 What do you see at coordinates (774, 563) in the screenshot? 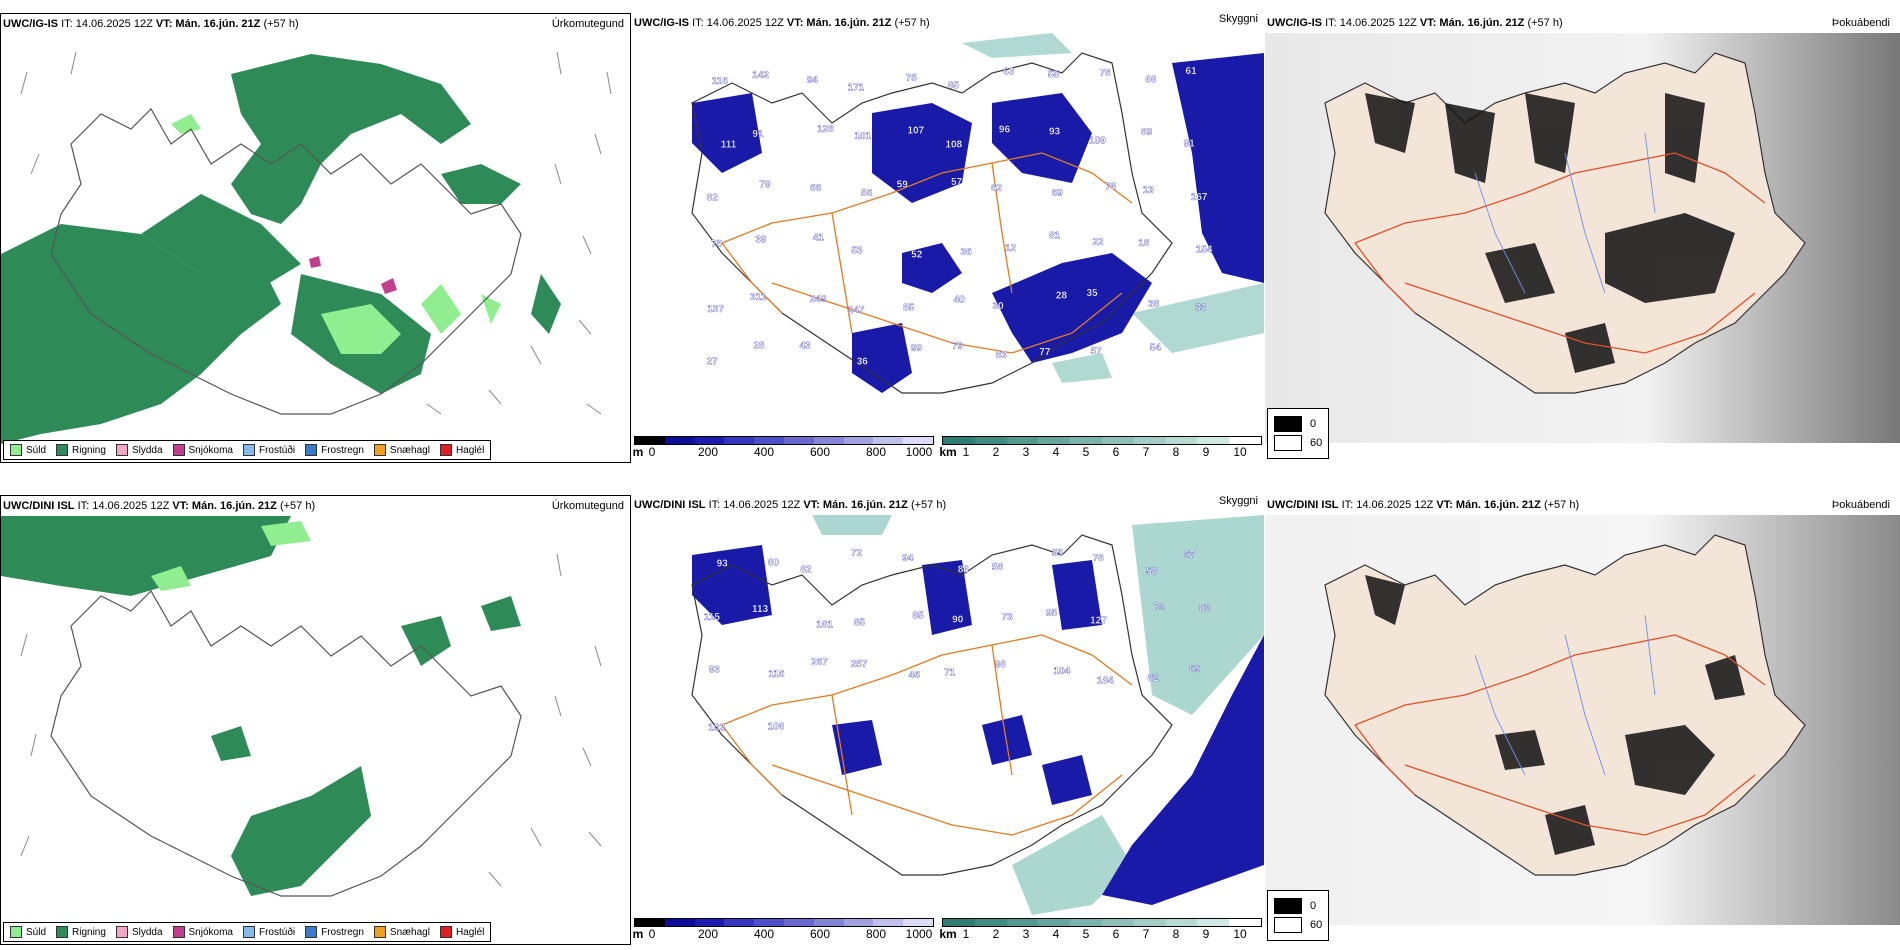
I see `cloud-base-label: 60` at bounding box center [774, 563].